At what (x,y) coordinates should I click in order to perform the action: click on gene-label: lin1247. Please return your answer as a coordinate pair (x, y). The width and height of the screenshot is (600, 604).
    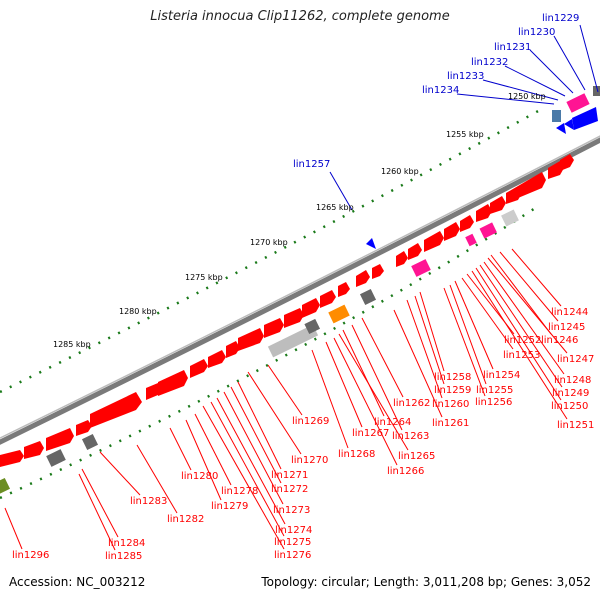
    Looking at the image, I should click on (575, 359).